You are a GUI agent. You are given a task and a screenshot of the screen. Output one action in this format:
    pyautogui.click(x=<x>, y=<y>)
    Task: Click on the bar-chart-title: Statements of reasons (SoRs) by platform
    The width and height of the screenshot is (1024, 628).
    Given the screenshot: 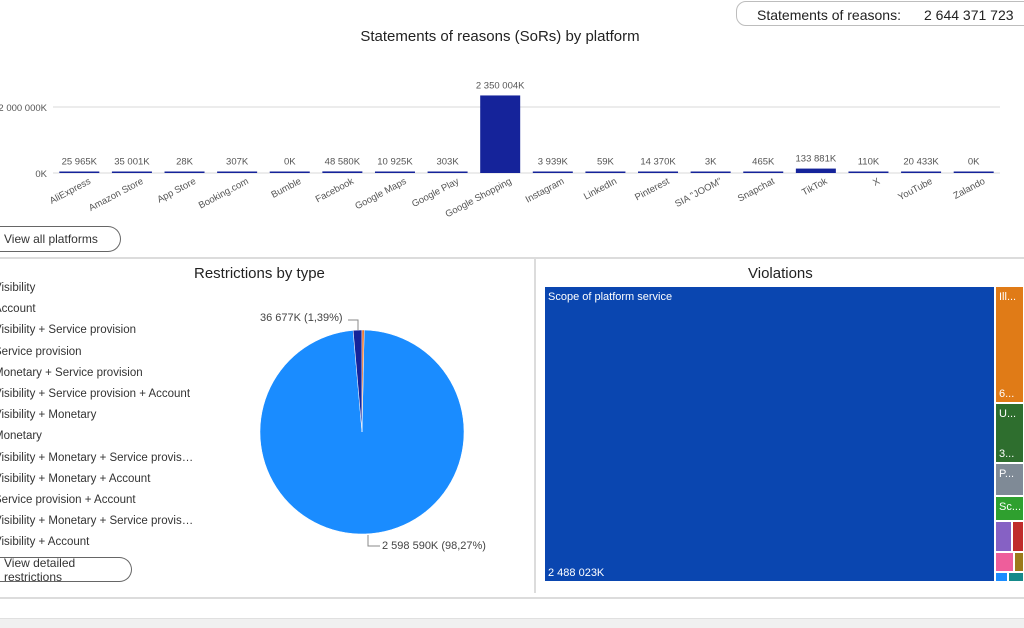 What is the action you would take?
    pyautogui.click(x=500, y=36)
    